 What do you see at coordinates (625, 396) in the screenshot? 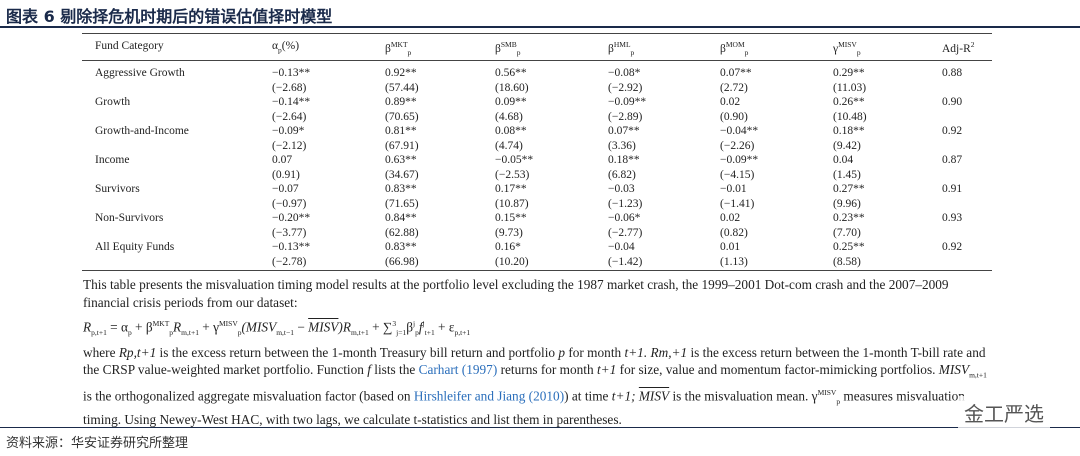
I see `body-text: t+1;` at bounding box center [625, 396].